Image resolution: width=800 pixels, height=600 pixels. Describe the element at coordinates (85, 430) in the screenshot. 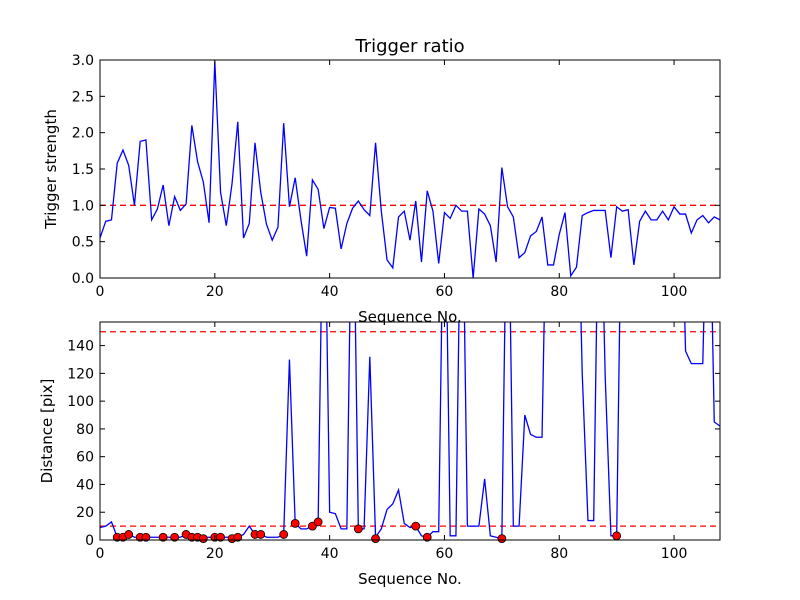

I see `y-tick-label: 80` at that location.